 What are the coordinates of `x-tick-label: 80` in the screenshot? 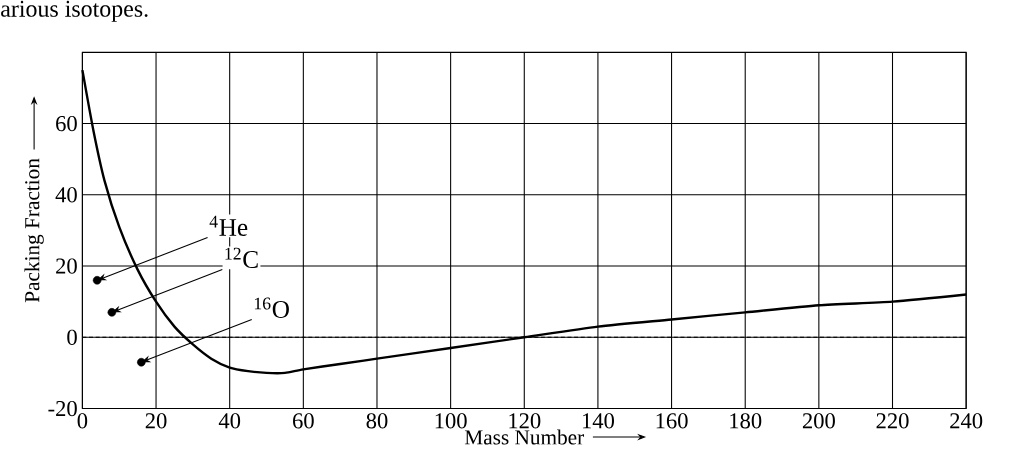 It's located at (377, 421).